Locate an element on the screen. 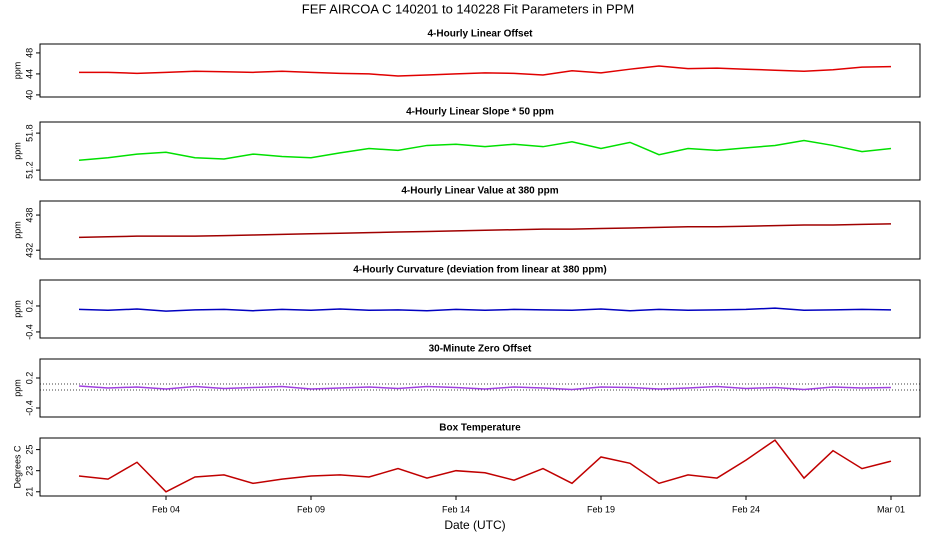  panel-title: 4-Hourly Linear Offset is located at coordinates (480, 34).